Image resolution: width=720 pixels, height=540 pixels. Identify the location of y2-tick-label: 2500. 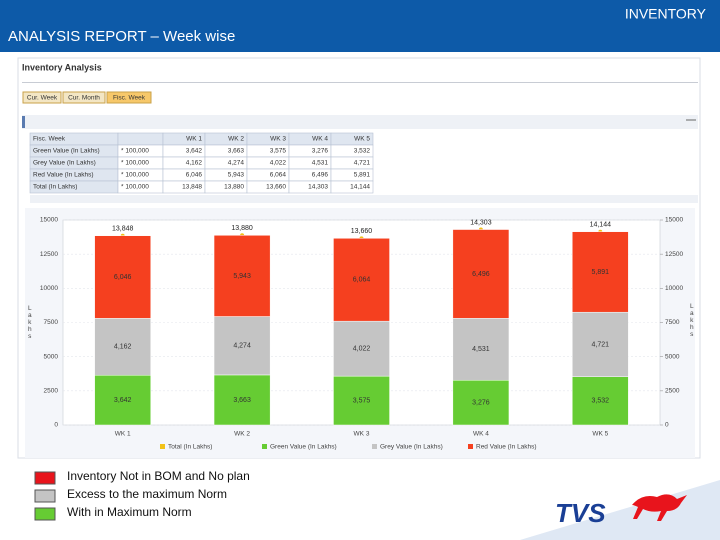
(672, 391).